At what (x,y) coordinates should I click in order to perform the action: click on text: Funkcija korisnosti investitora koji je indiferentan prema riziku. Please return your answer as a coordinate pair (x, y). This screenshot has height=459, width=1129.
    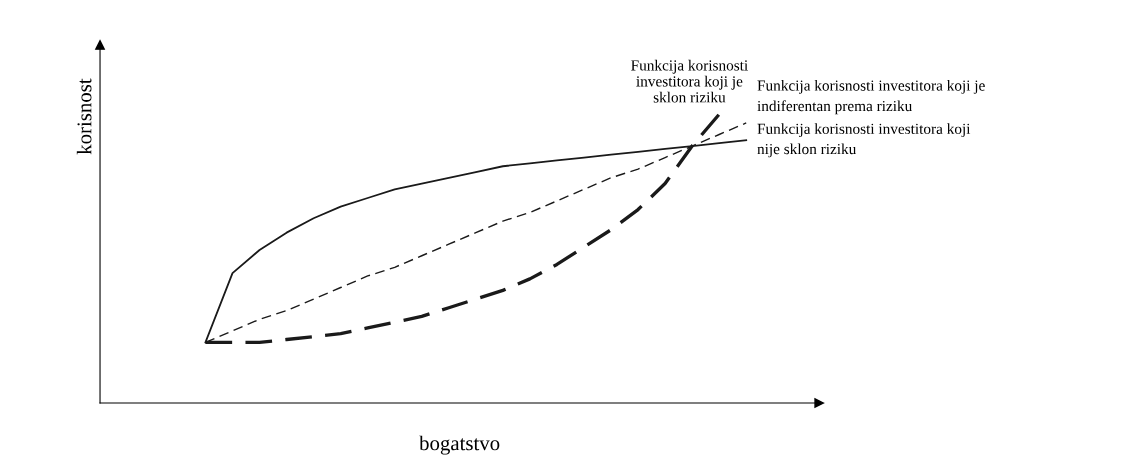
    Looking at the image, I should click on (871, 97).